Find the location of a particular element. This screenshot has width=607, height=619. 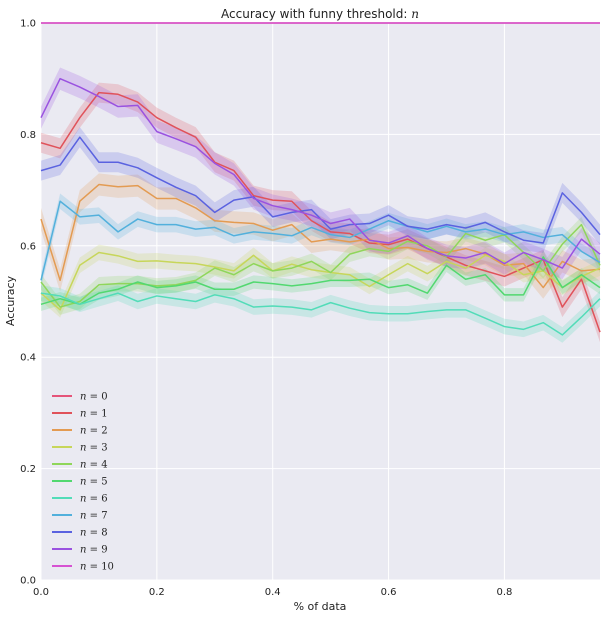

x-tick-label: 0.8 is located at coordinates (504, 592).